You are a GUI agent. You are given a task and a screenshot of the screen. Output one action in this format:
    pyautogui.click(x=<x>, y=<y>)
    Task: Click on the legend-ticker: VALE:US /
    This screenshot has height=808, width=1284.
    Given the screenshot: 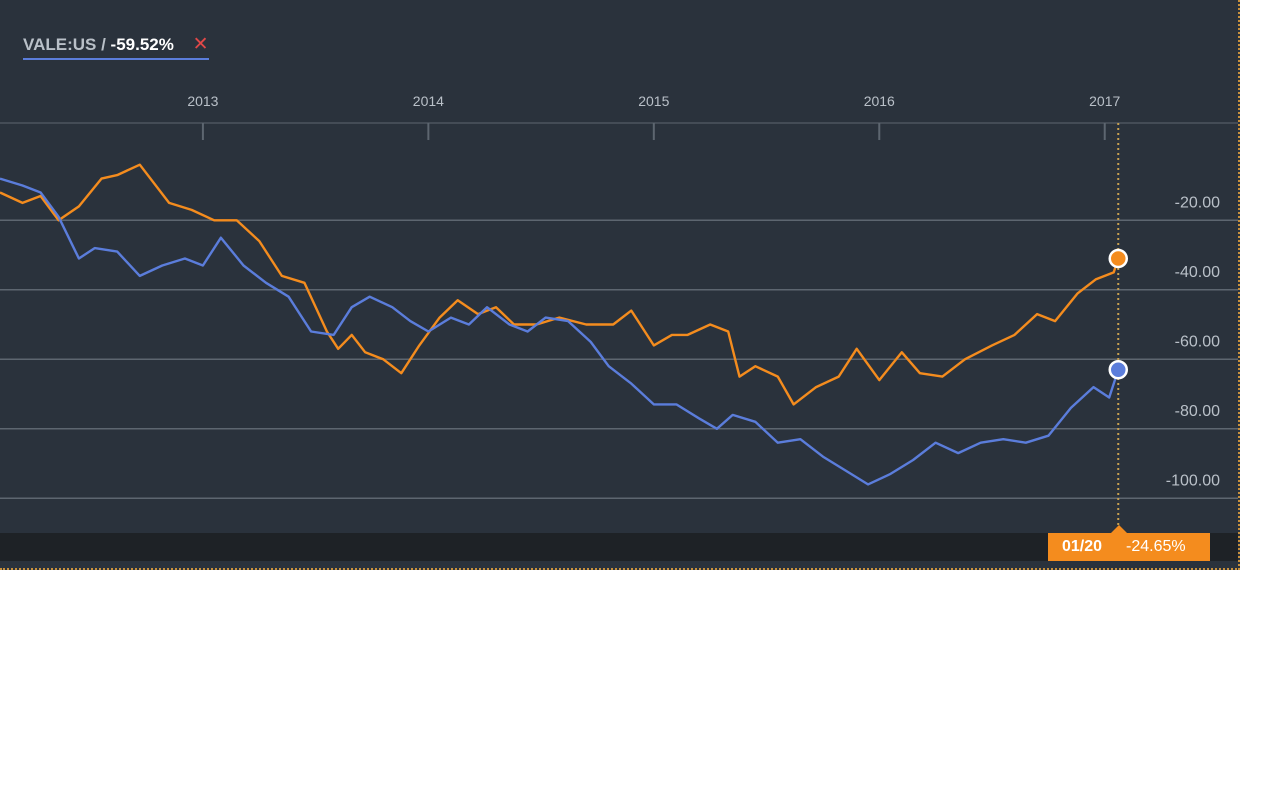 What is the action you would take?
    pyautogui.click(x=64, y=44)
    